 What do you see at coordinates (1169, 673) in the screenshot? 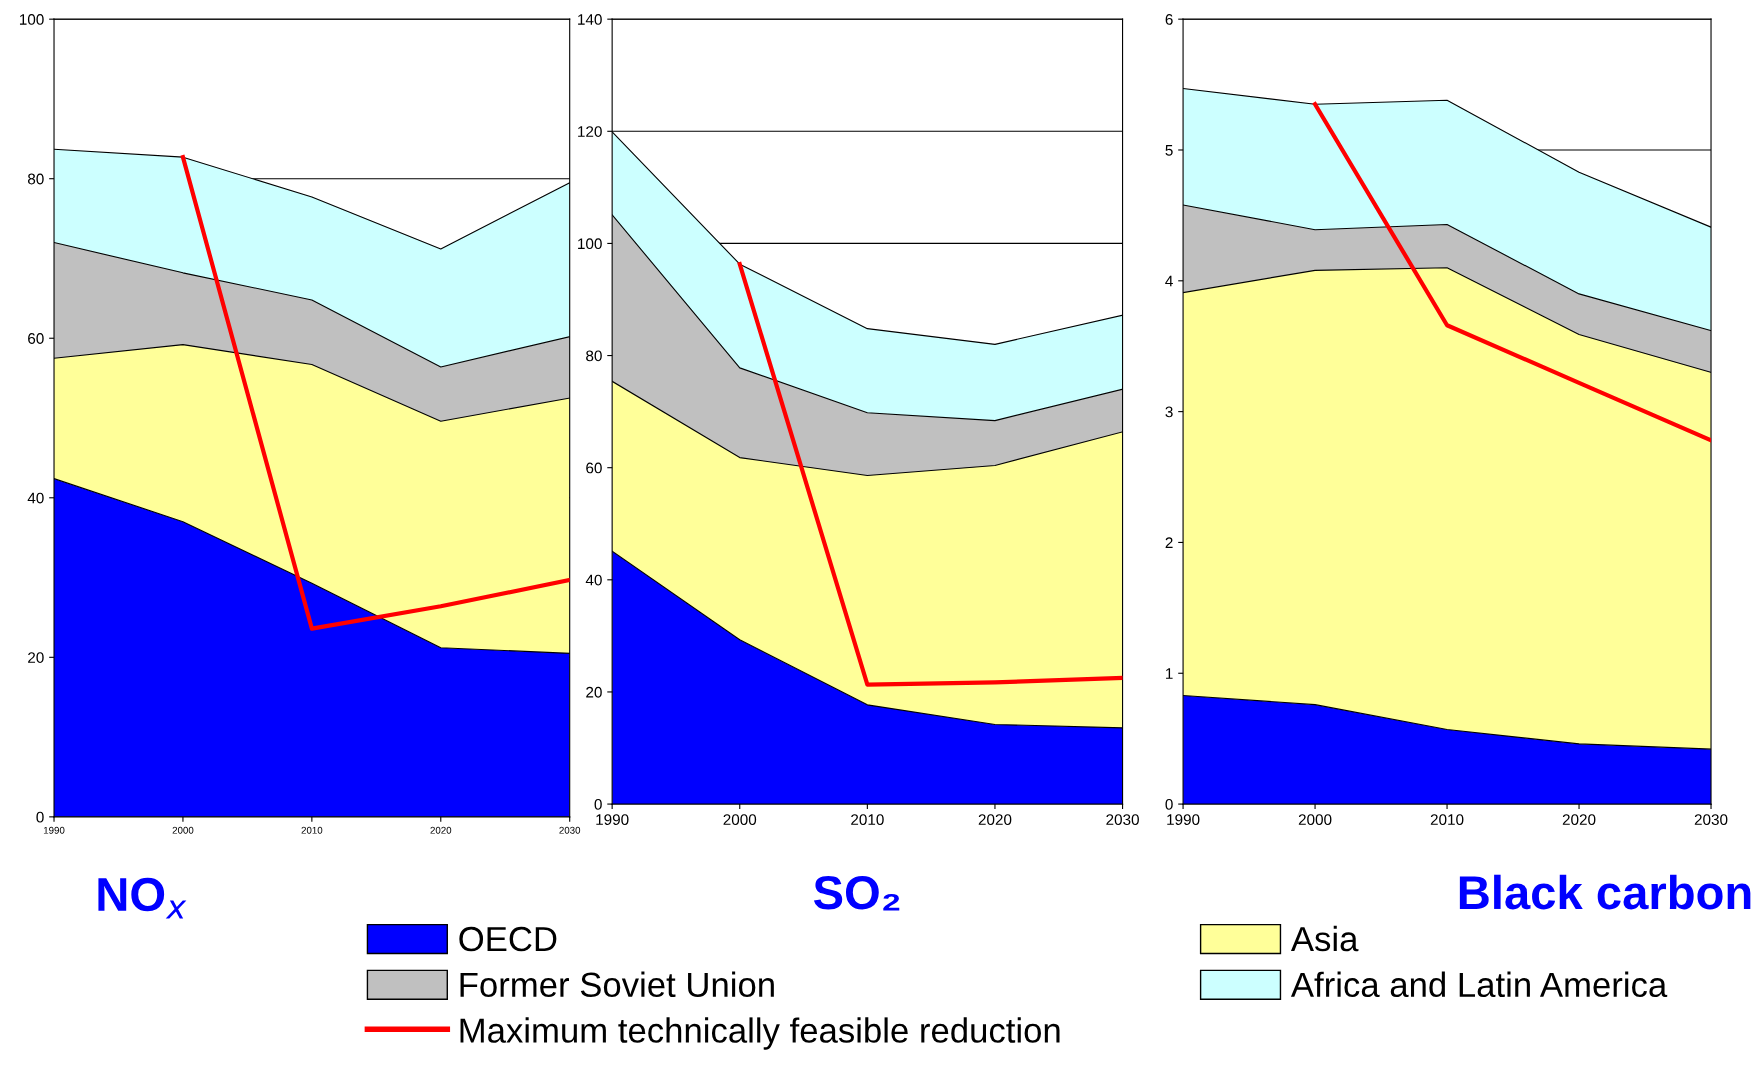
I see `y-tick-label: 1` at bounding box center [1169, 673].